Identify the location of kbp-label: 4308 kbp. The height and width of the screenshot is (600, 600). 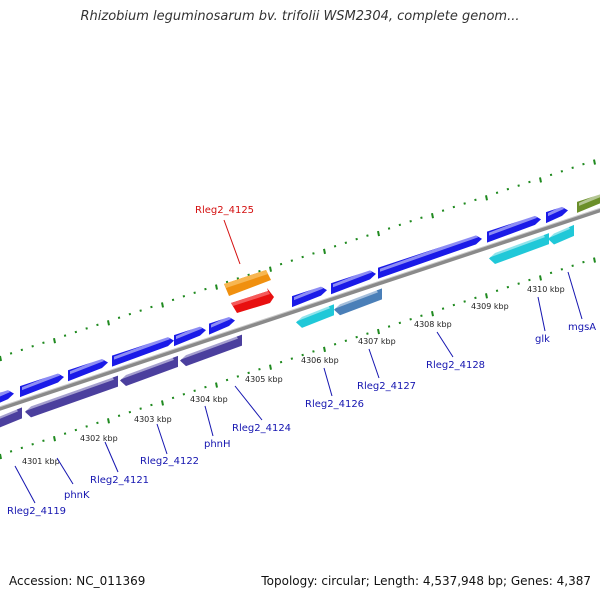
(433, 324).